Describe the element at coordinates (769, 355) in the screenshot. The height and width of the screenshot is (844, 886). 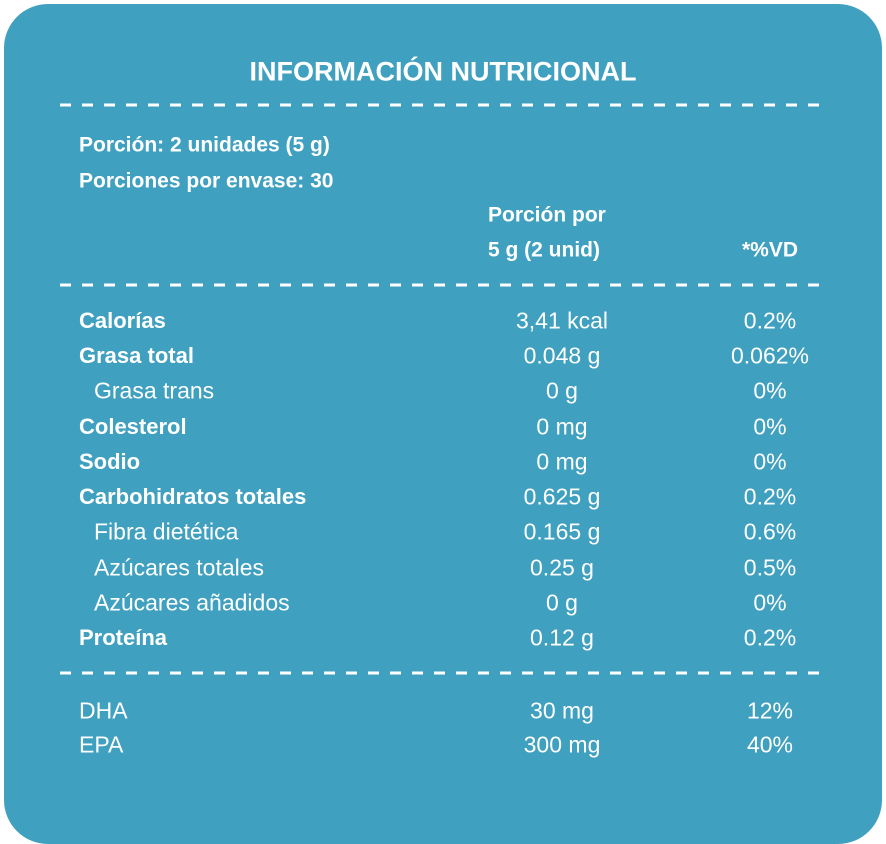
I see `daily-value: 0.062%` at that location.